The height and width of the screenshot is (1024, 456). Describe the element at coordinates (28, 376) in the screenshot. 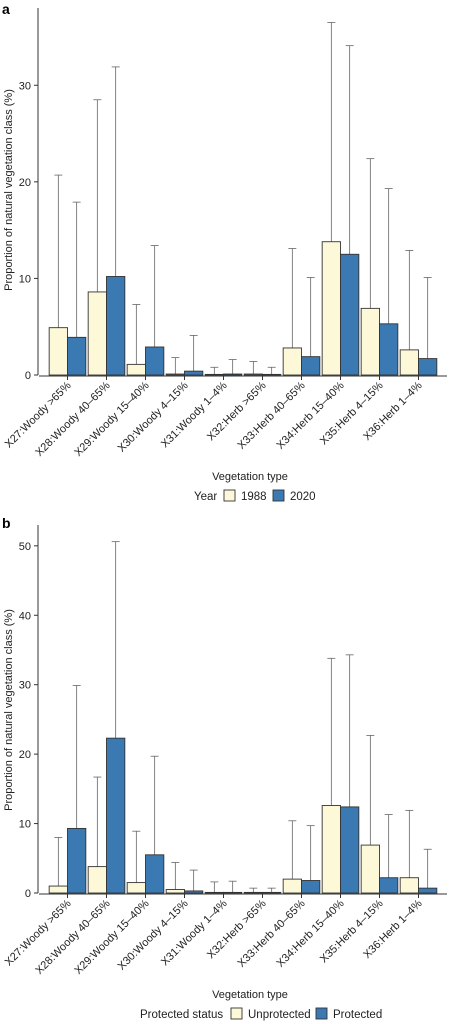

I see `panel-a-y-tick-label: 0` at that location.